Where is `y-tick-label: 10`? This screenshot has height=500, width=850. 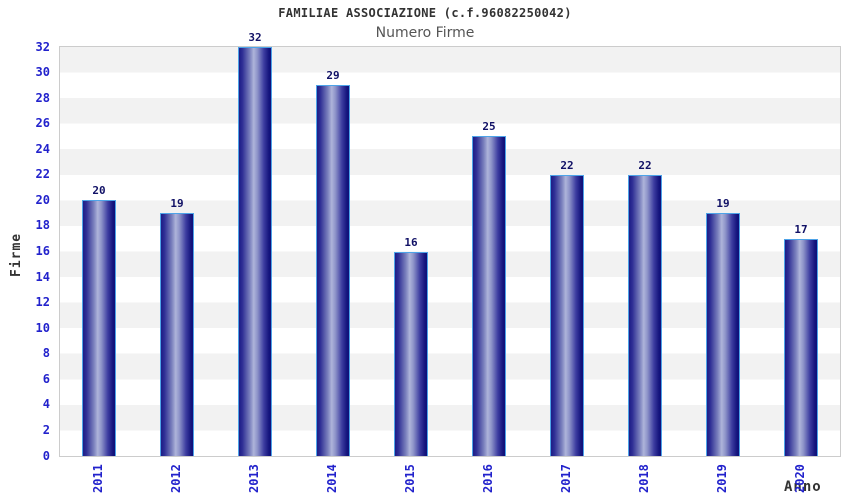 y-tick-label: 10 is located at coordinates (42, 327).